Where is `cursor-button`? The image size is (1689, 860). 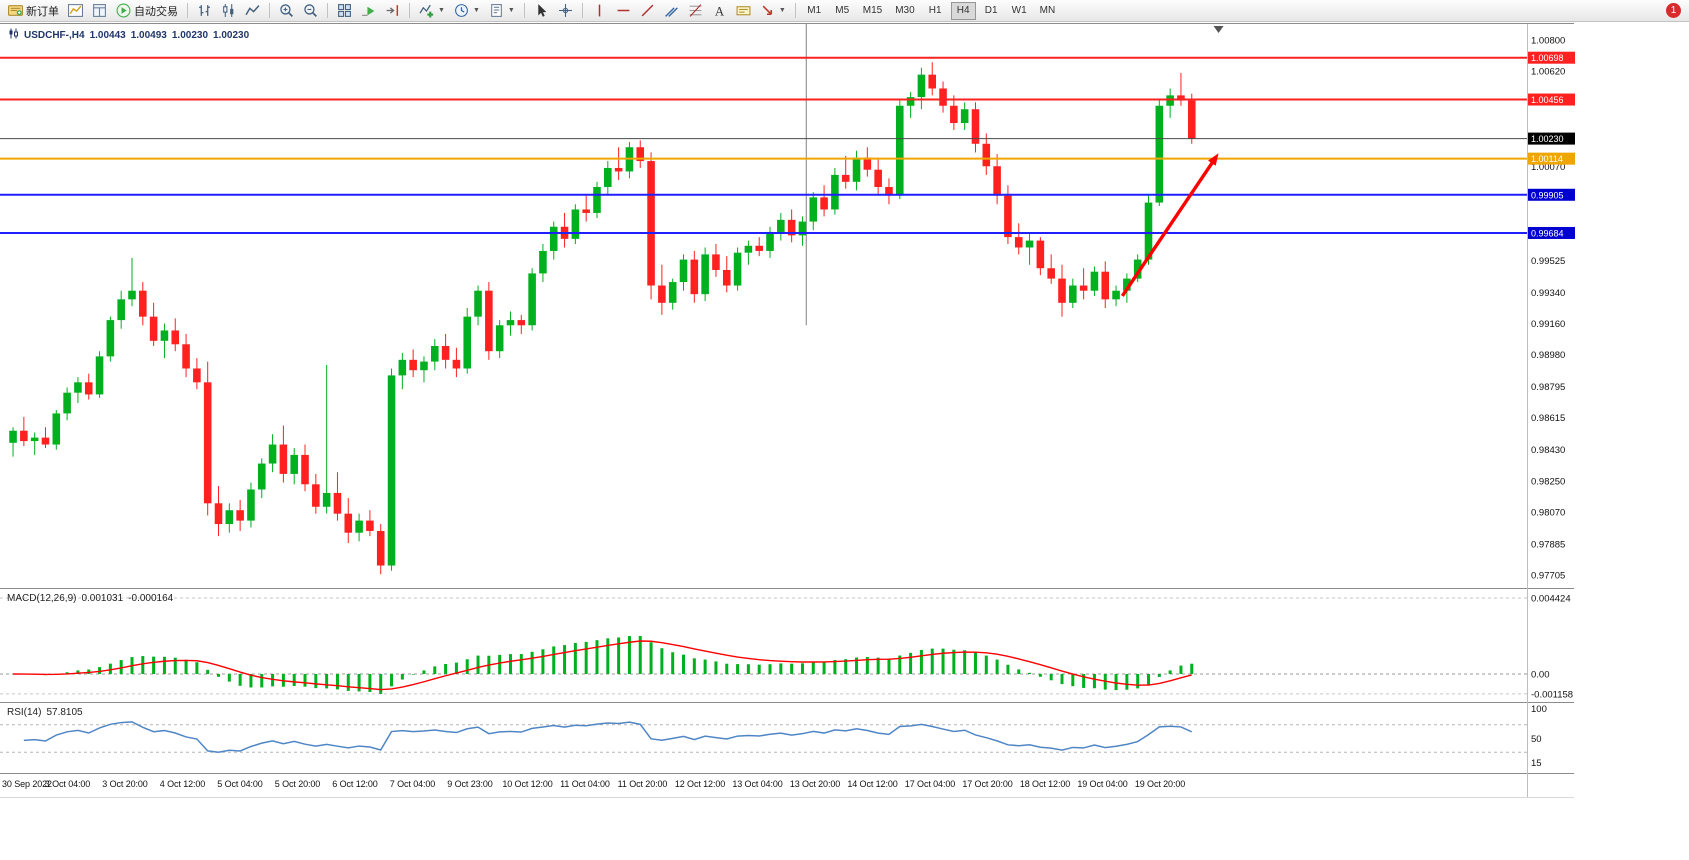
cursor-button is located at coordinates (541, 11).